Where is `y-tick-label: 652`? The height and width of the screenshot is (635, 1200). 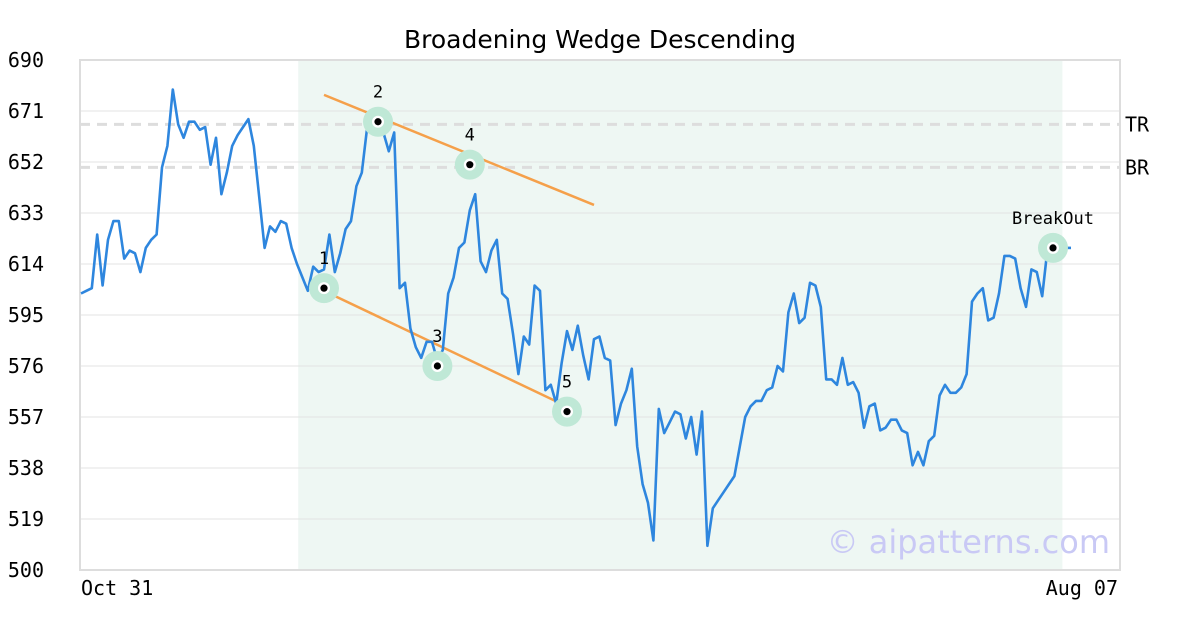 y-tick-label: 652 is located at coordinates (26, 162).